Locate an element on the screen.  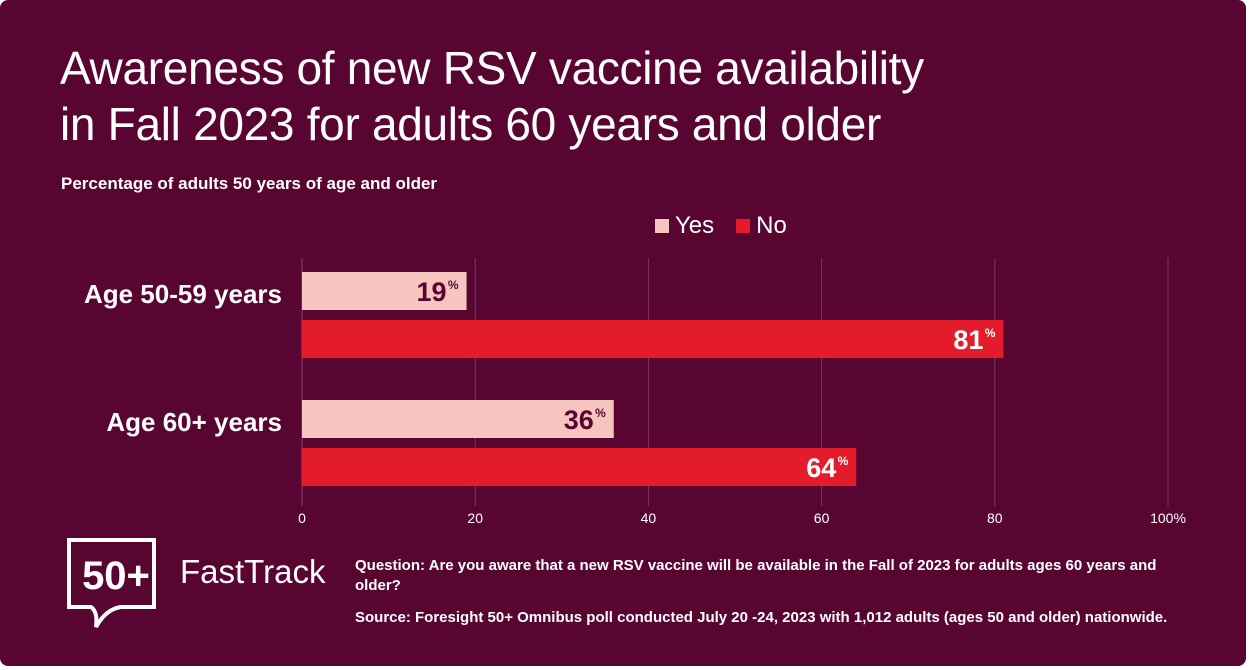
legend: Yes No is located at coordinates (721, 226).